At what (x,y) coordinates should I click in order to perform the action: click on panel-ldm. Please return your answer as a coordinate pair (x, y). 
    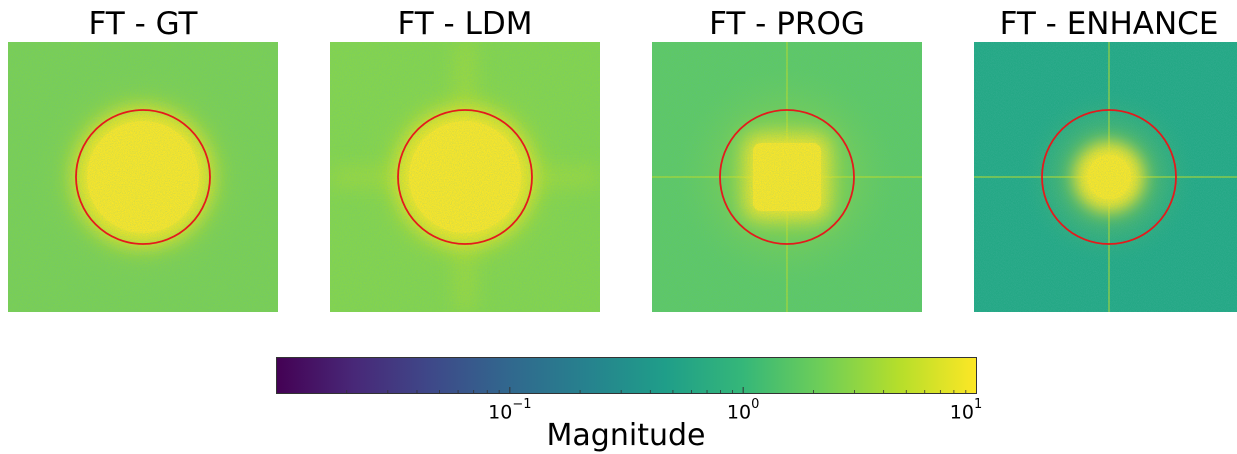
    Looking at the image, I should click on (465, 177).